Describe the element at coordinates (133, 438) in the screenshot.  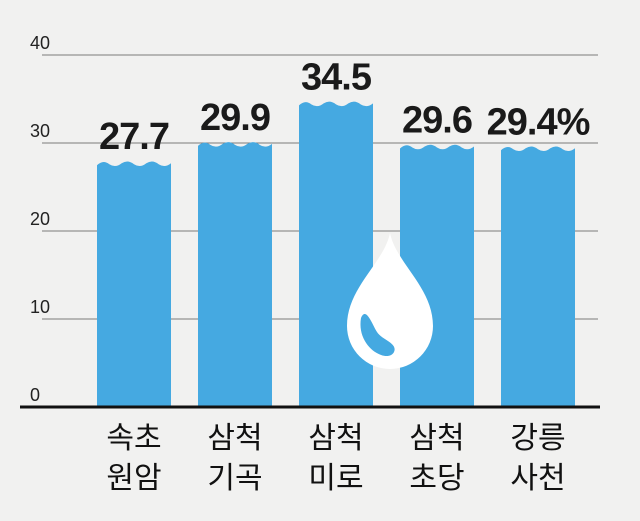
I see `category-label: 속초` at that location.